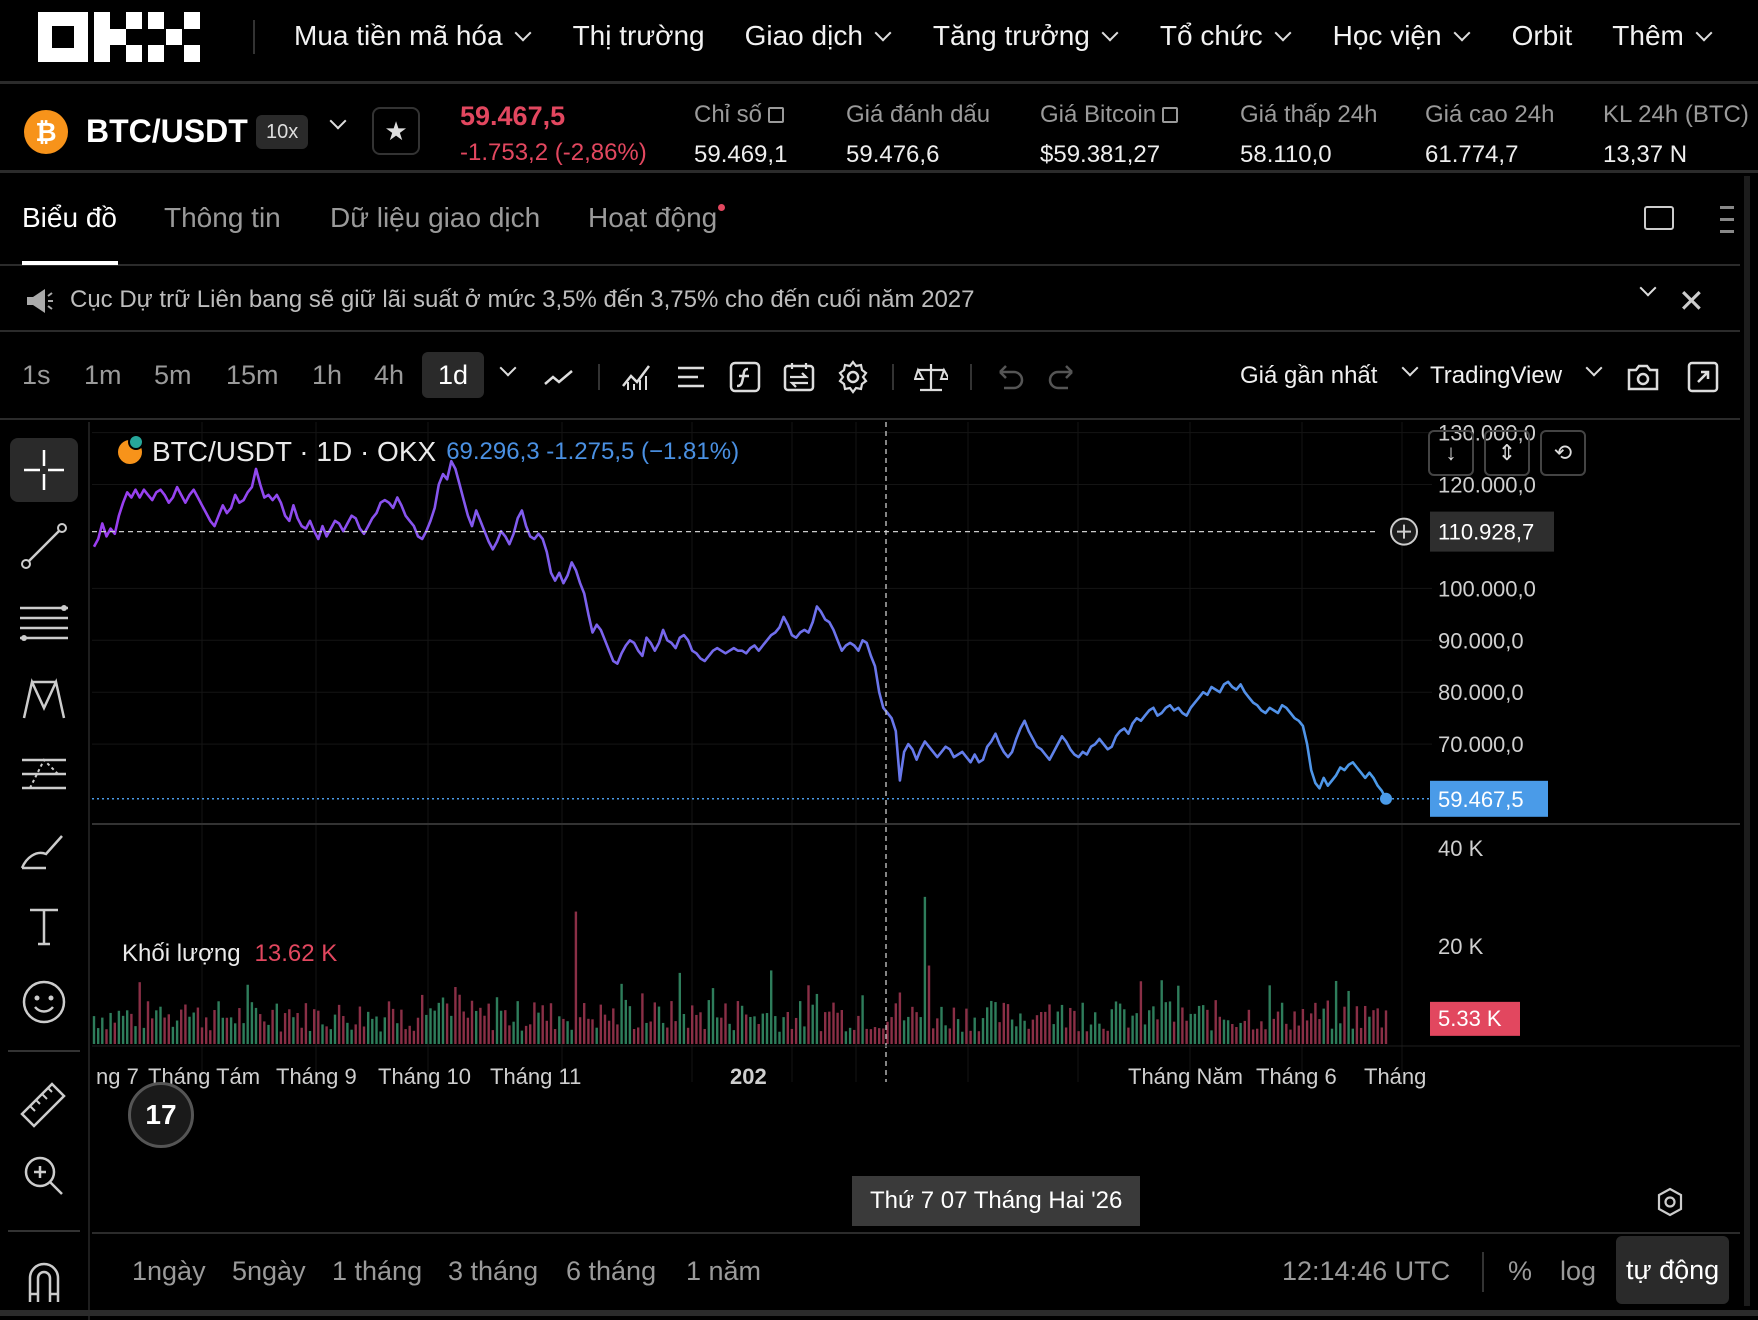 This screenshot has height=1320, width=1758. Describe the element at coordinates (1026, 36) in the screenshot. I see `nav-item: Tăng trưởng` at that location.